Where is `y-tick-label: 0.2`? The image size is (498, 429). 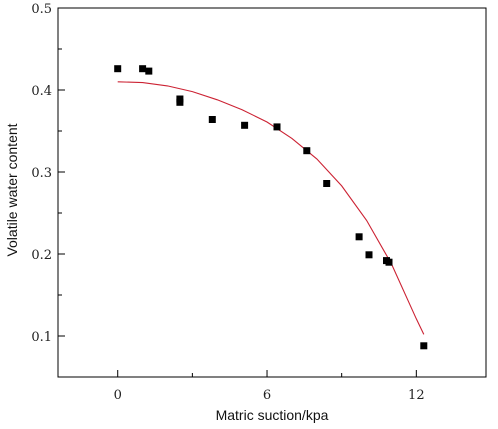
y-tick-label: 0.2 is located at coordinates (41, 255).